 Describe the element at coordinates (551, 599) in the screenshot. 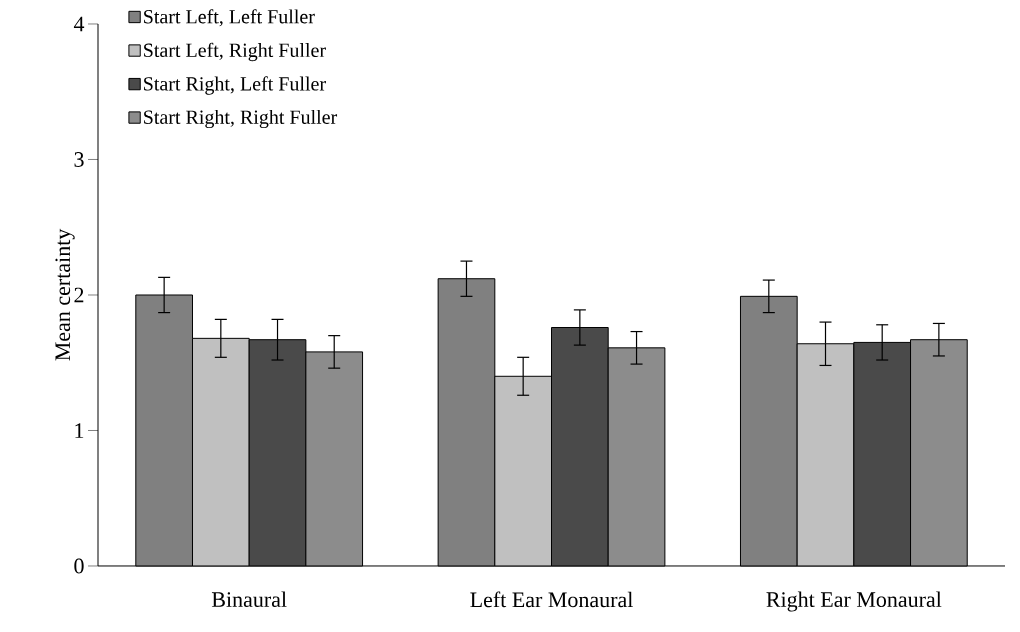

I see `x-tick-label: Left Ear Monaural` at that location.